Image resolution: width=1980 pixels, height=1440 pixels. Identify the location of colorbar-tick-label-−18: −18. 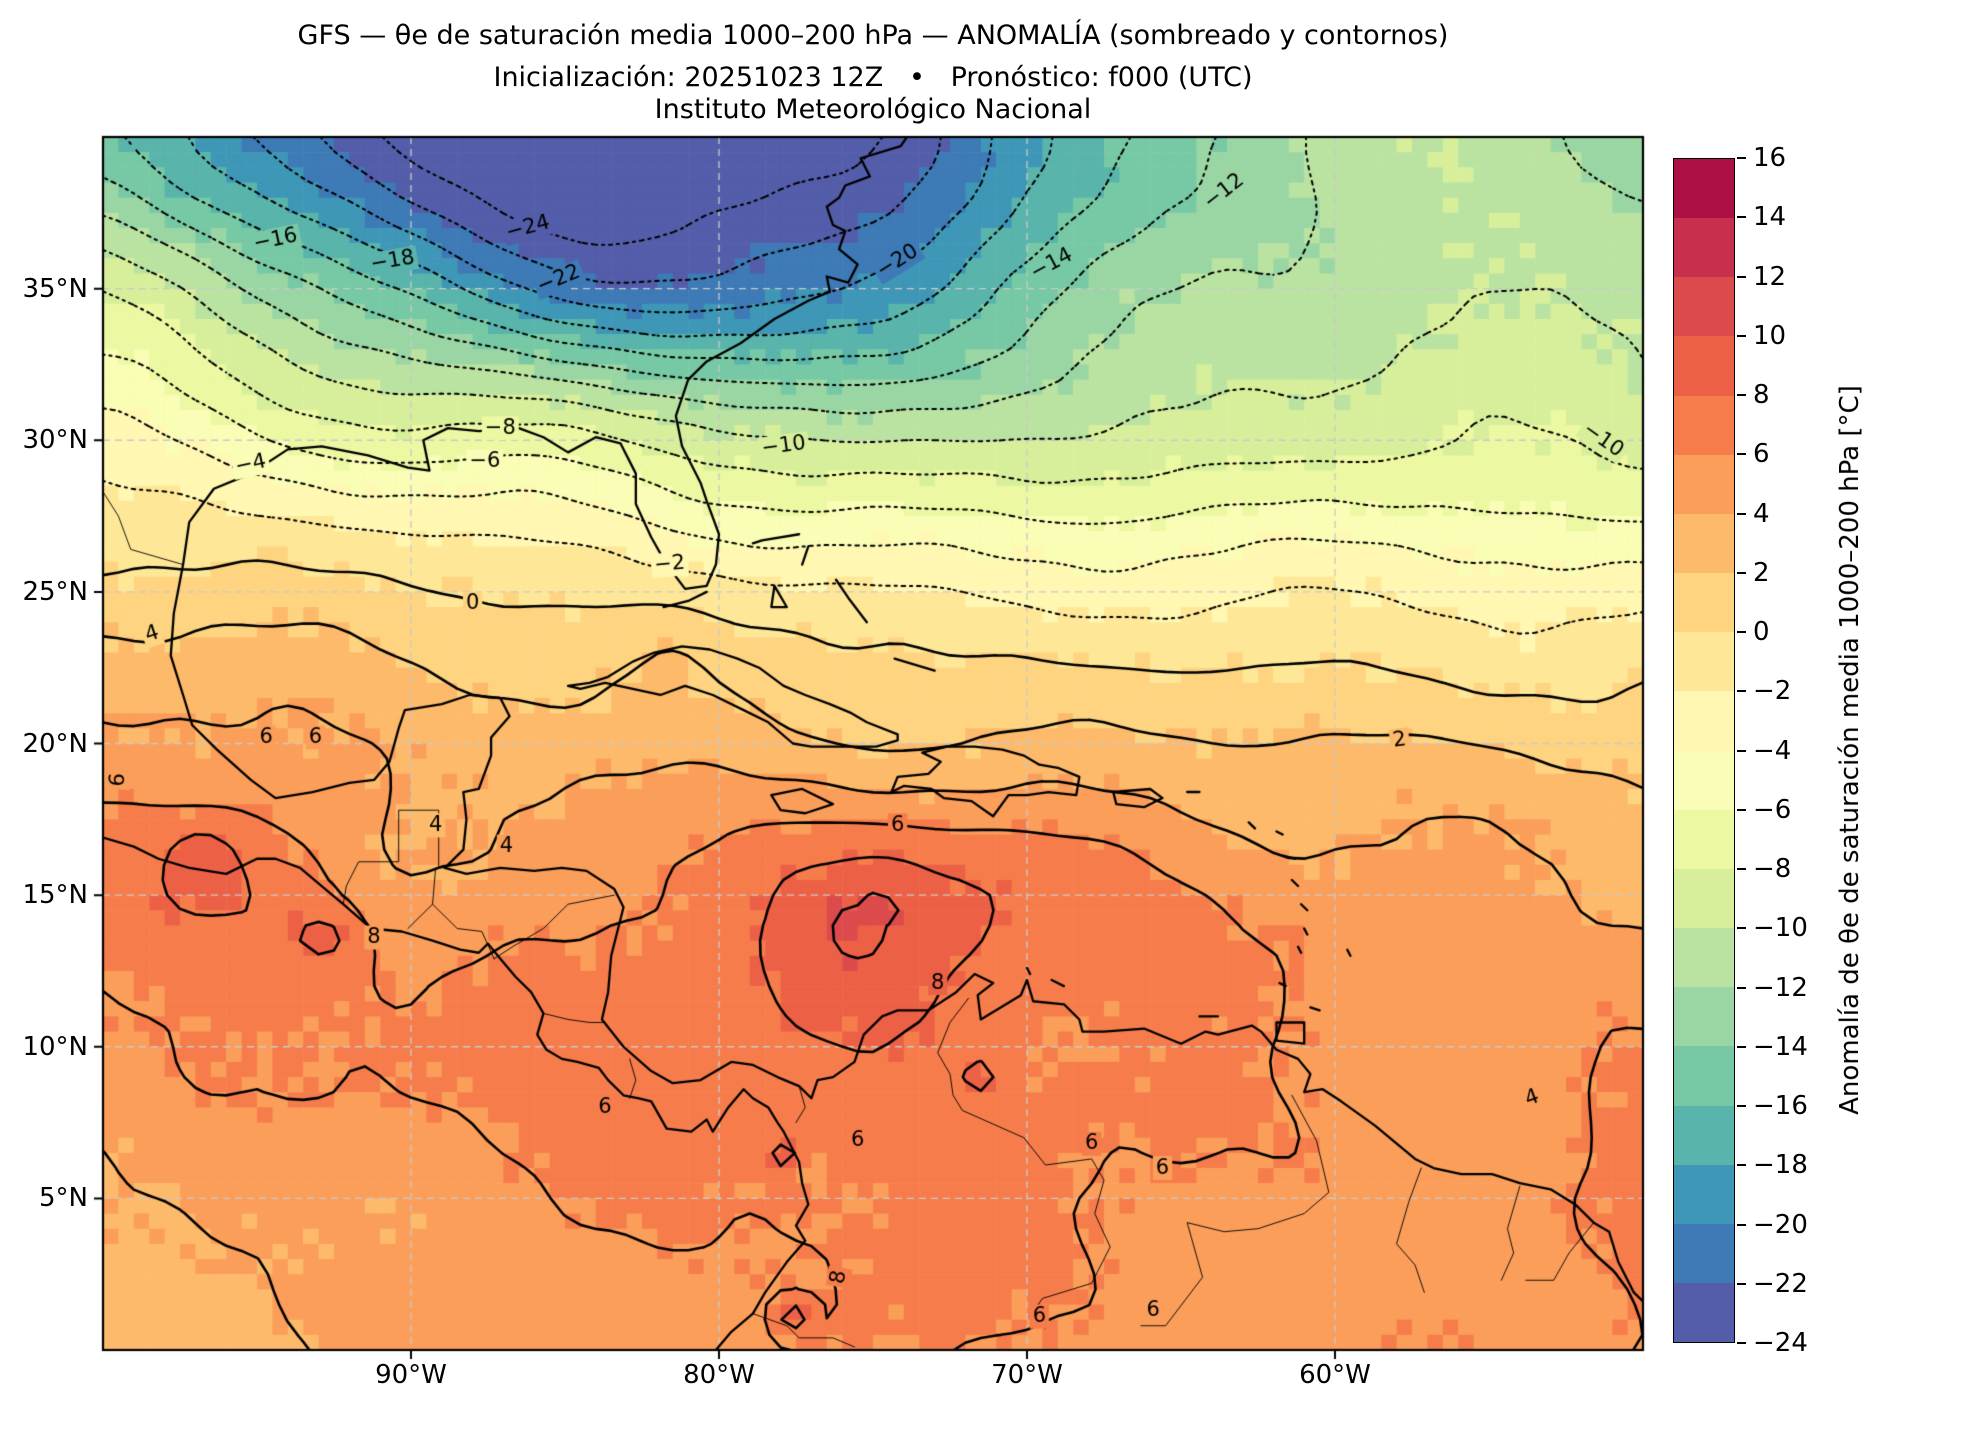
(1780, 1165).